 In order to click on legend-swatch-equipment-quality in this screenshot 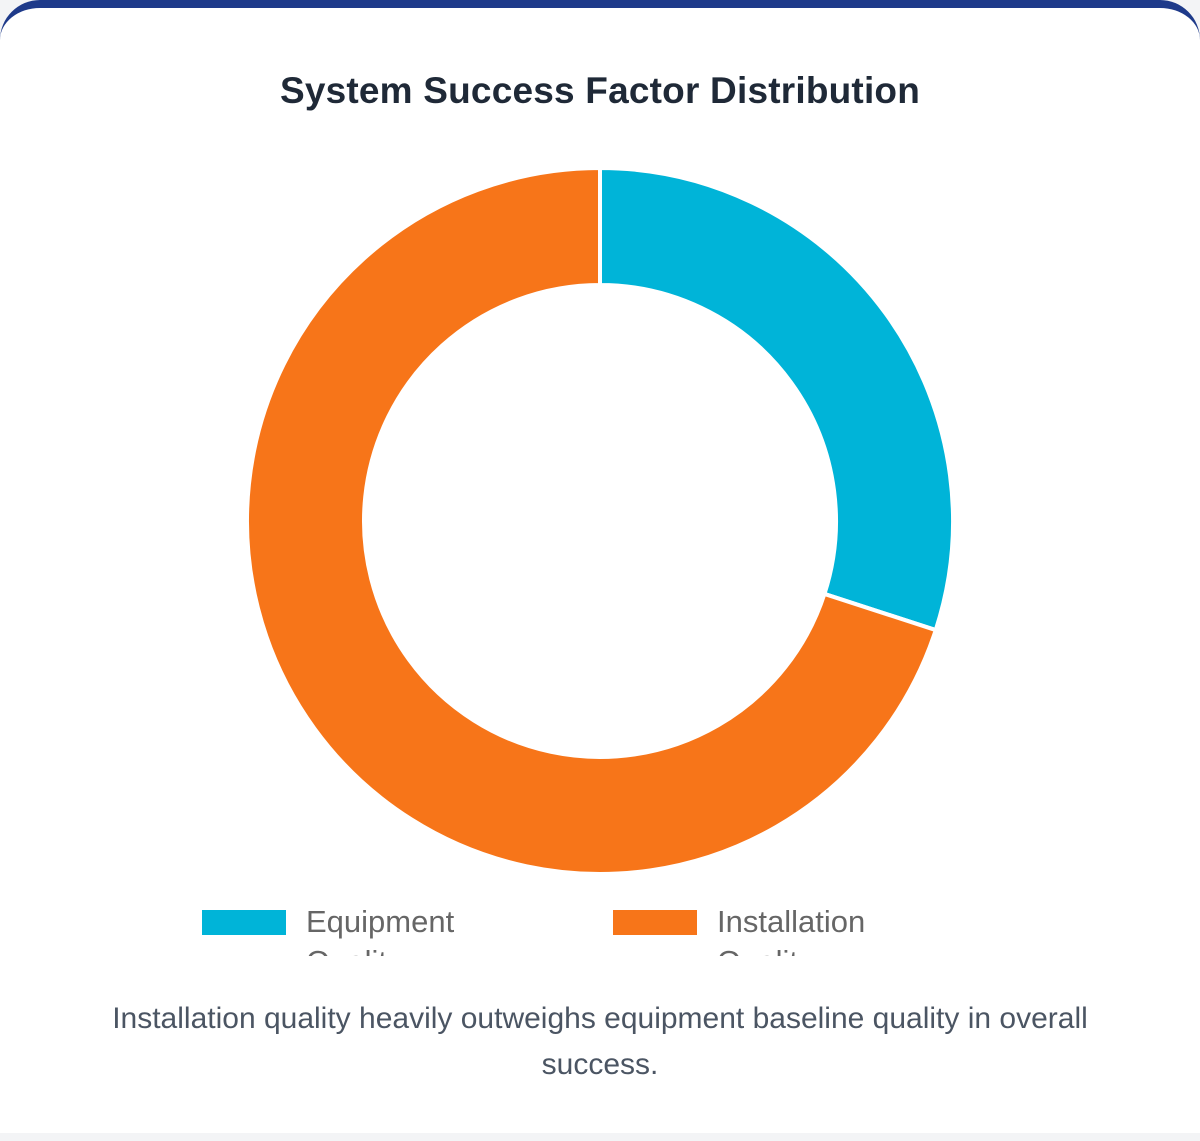, I will do `click(244, 922)`.